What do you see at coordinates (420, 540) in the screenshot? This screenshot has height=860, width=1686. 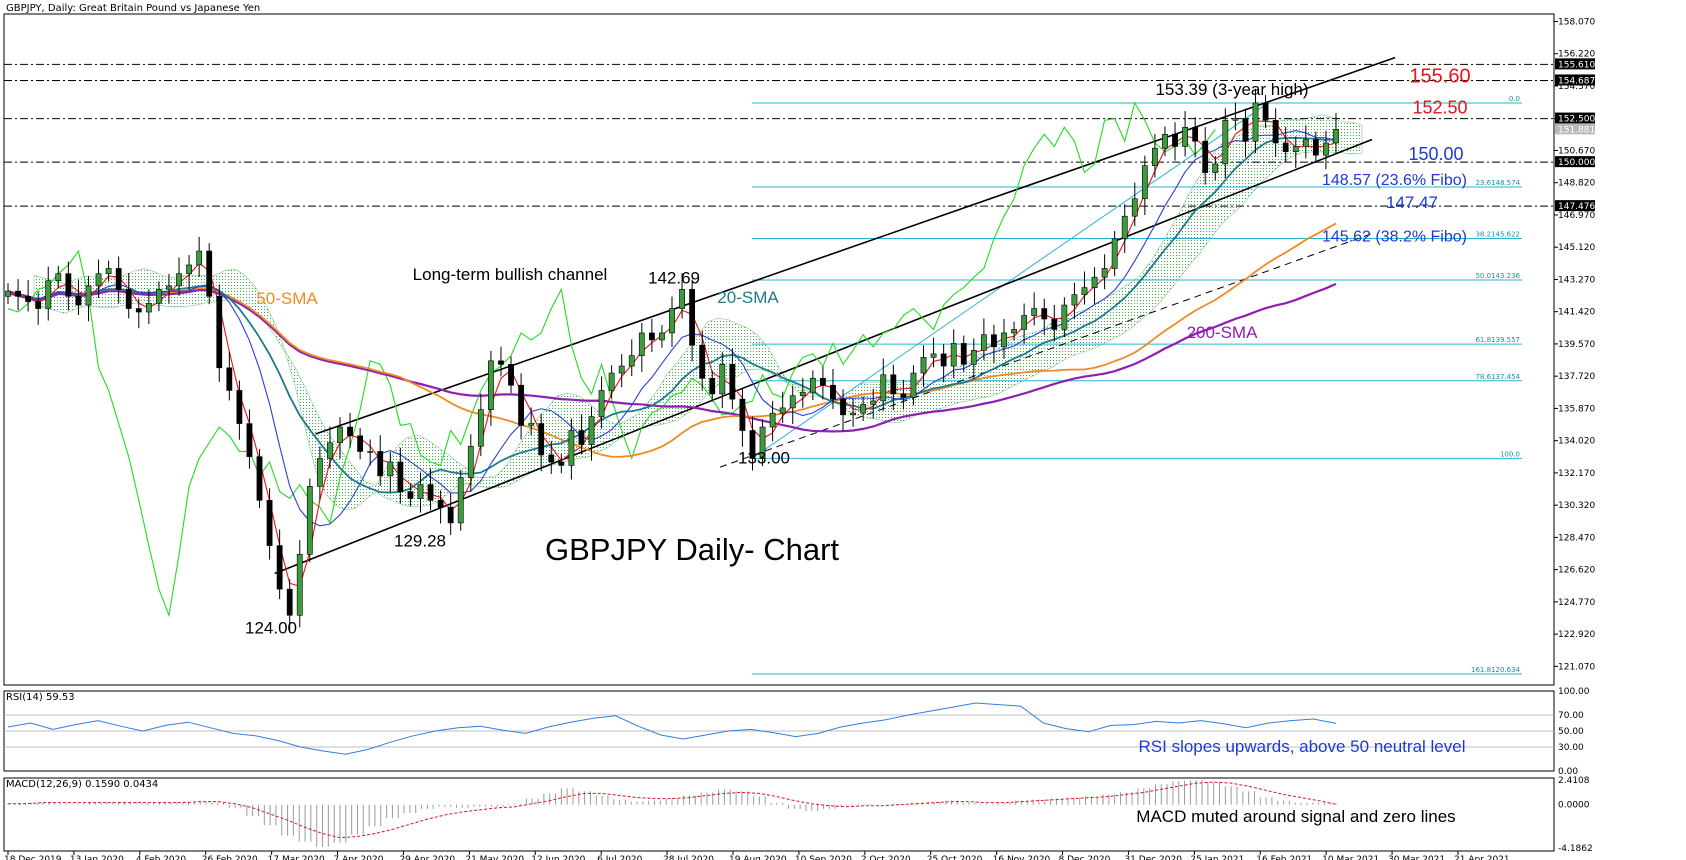 I see `chart-annotation: 129.28` at bounding box center [420, 540].